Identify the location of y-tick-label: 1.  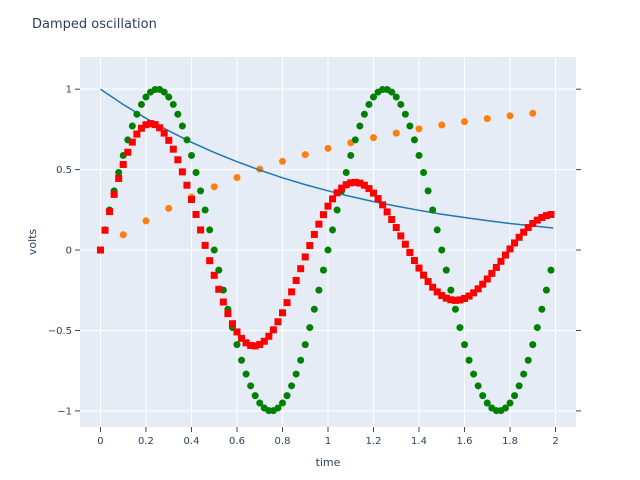
(69, 90).